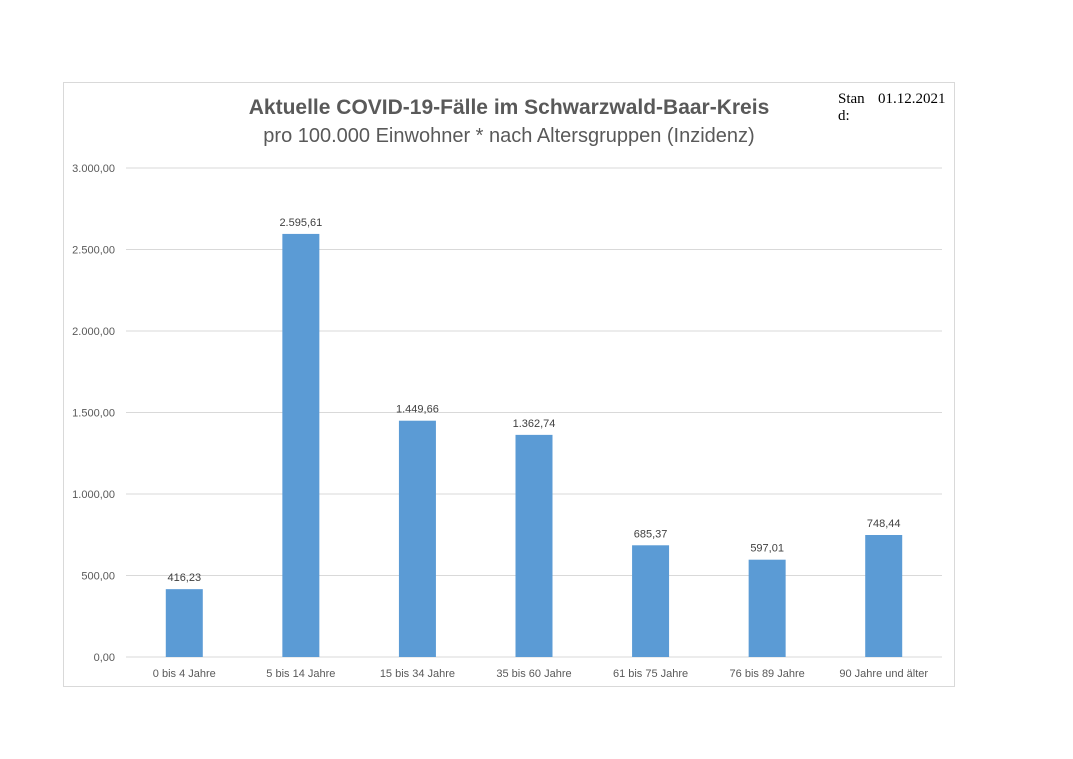 This screenshot has width=1073, height=759. What do you see at coordinates (184, 578) in the screenshot?
I see `data-label: 416,23` at bounding box center [184, 578].